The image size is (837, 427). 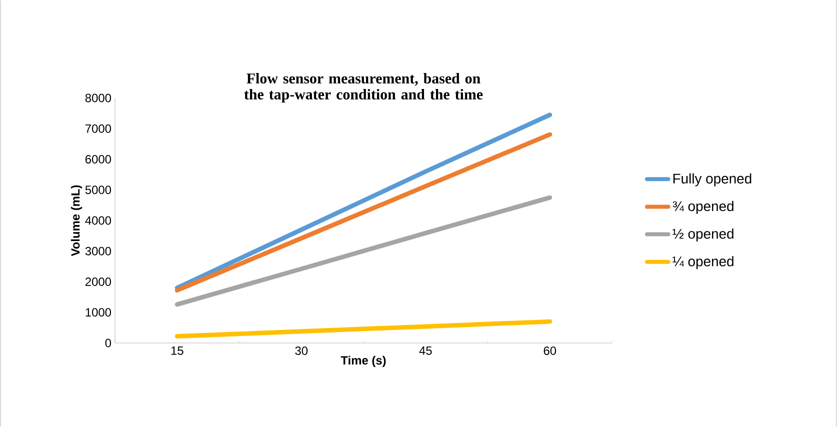 I want to click on y-tick-label: 6000, so click(x=99, y=159).